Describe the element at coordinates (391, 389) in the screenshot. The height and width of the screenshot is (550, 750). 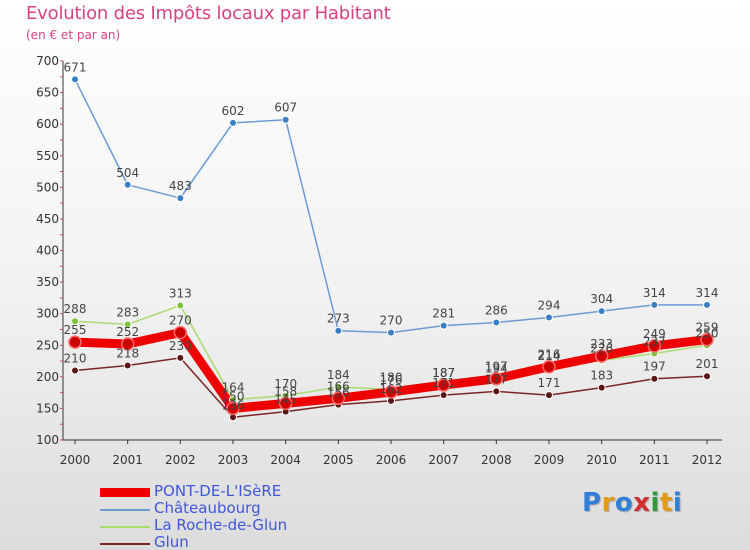
I see `data-label-glun: 162` at that location.